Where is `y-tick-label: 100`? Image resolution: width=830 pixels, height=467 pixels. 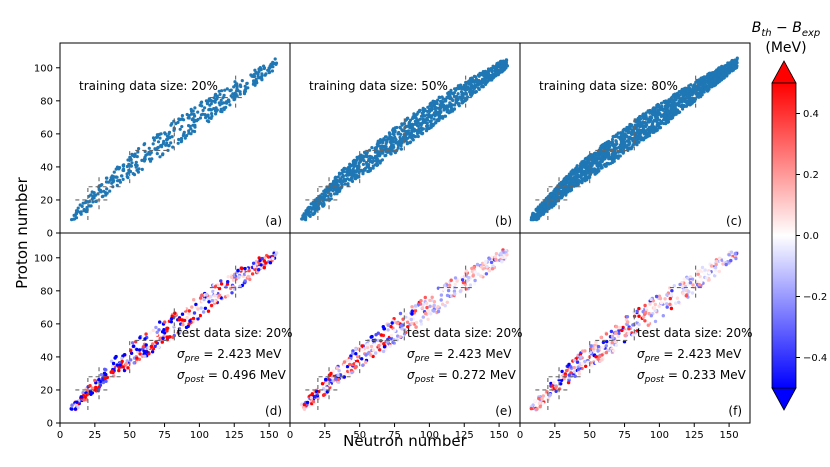
y-tick-label: 100 is located at coordinates (43, 258).